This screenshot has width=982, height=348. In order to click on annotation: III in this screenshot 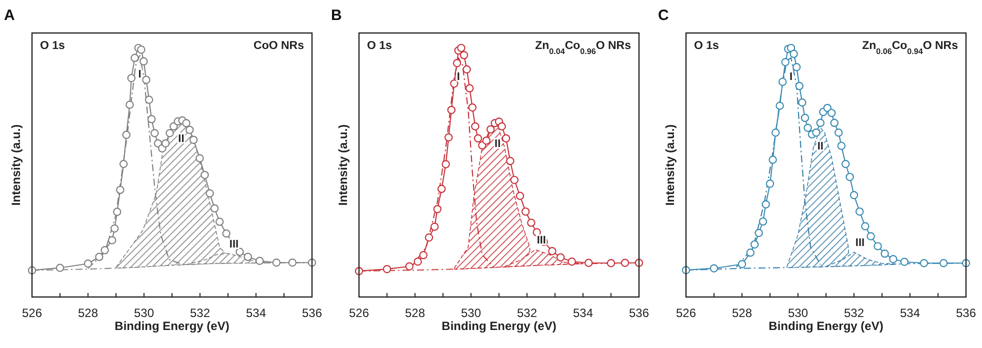, I will do `click(860, 243)`.